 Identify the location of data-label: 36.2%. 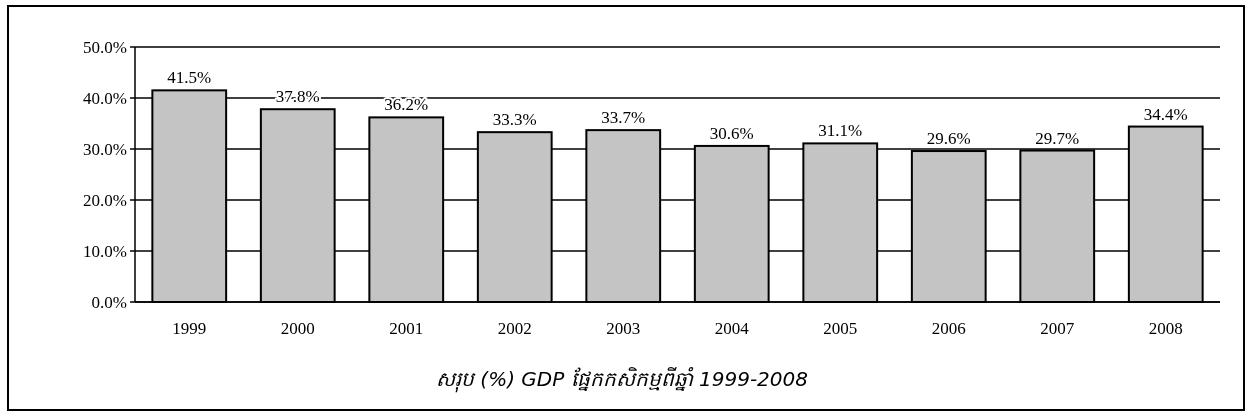
(406, 105).